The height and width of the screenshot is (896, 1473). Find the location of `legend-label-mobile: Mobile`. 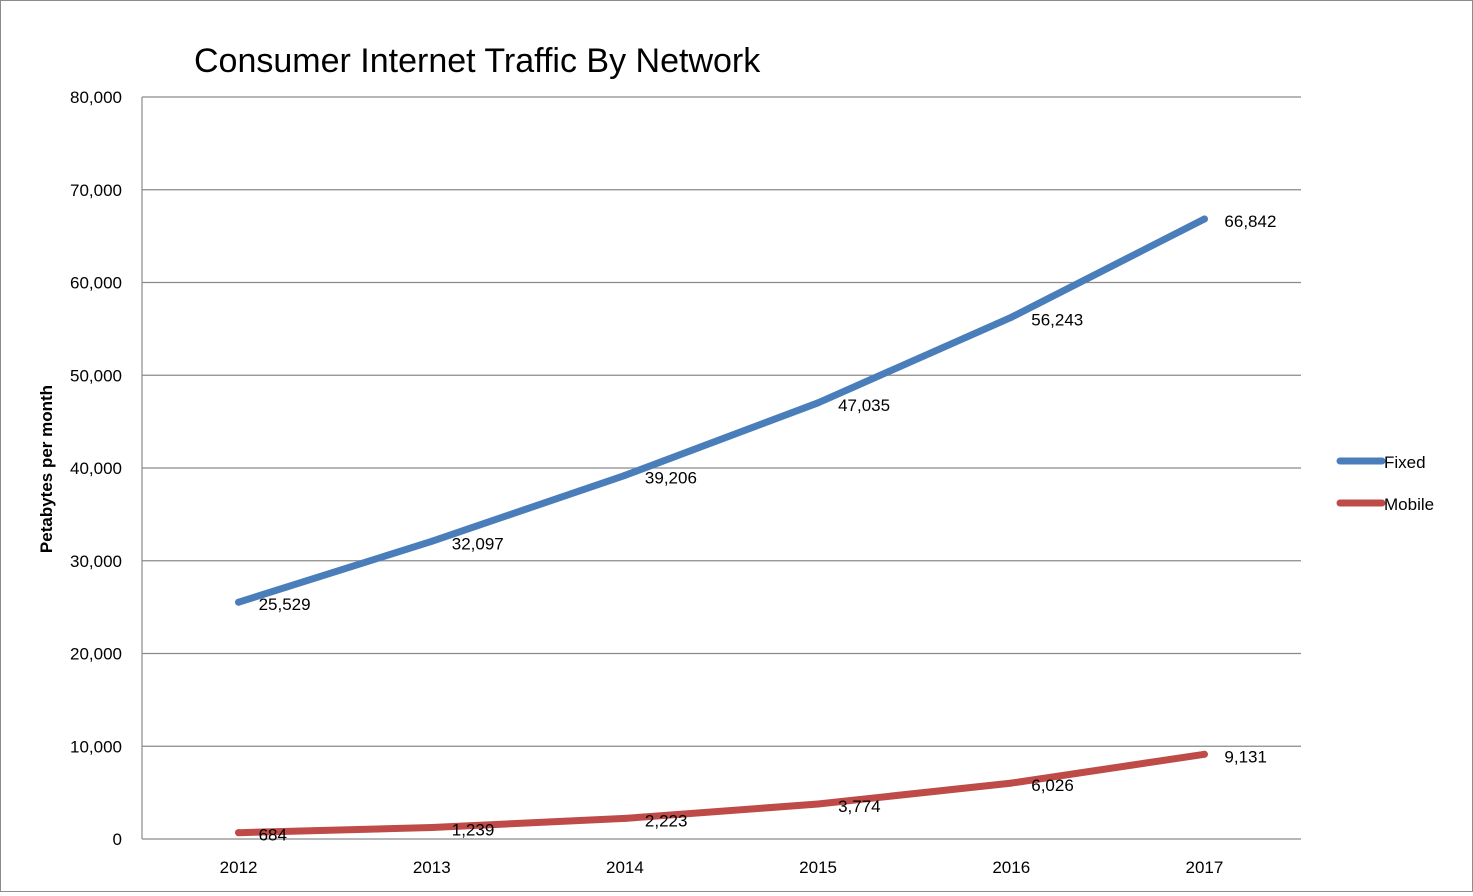

legend-label-mobile: Mobile is located at coordinates (1409, 504).